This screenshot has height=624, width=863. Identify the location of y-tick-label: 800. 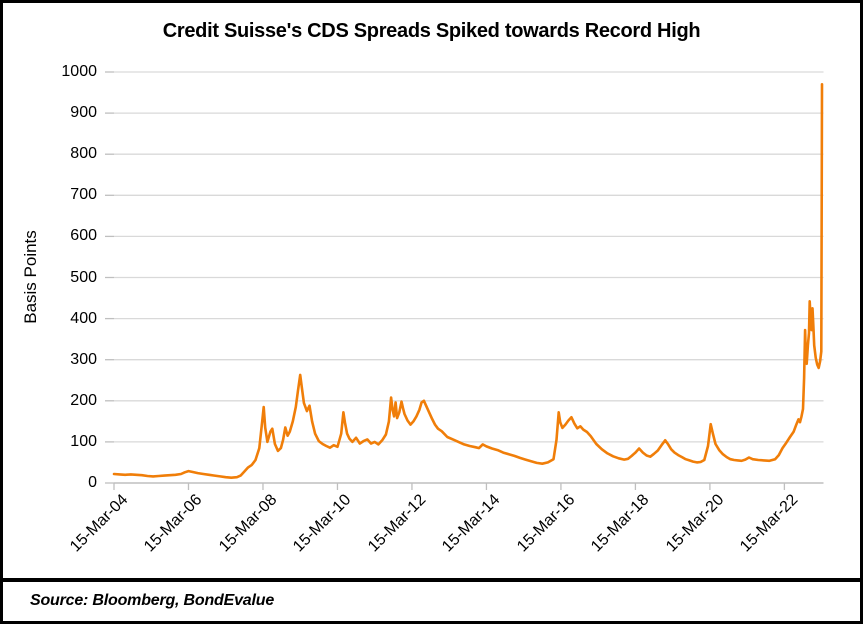
(83, 154).